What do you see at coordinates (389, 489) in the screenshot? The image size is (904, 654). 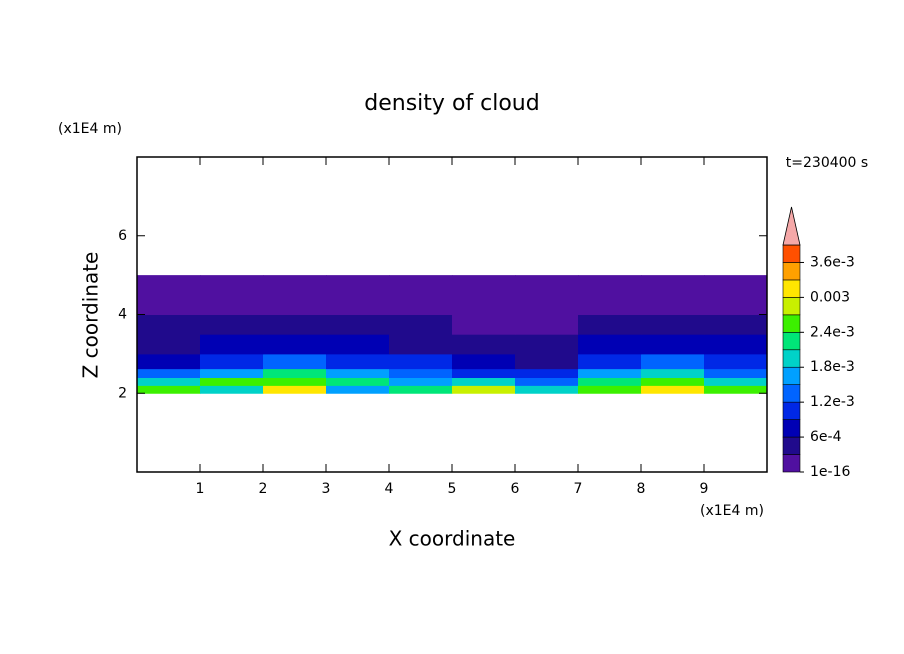 I see `x-tick-label: 4` at bounding box center [389, 489].